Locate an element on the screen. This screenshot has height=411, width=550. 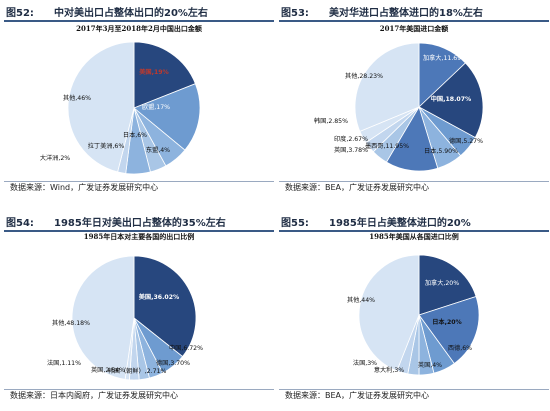
figure-number: 图54: is located at coordinates (20, 223).